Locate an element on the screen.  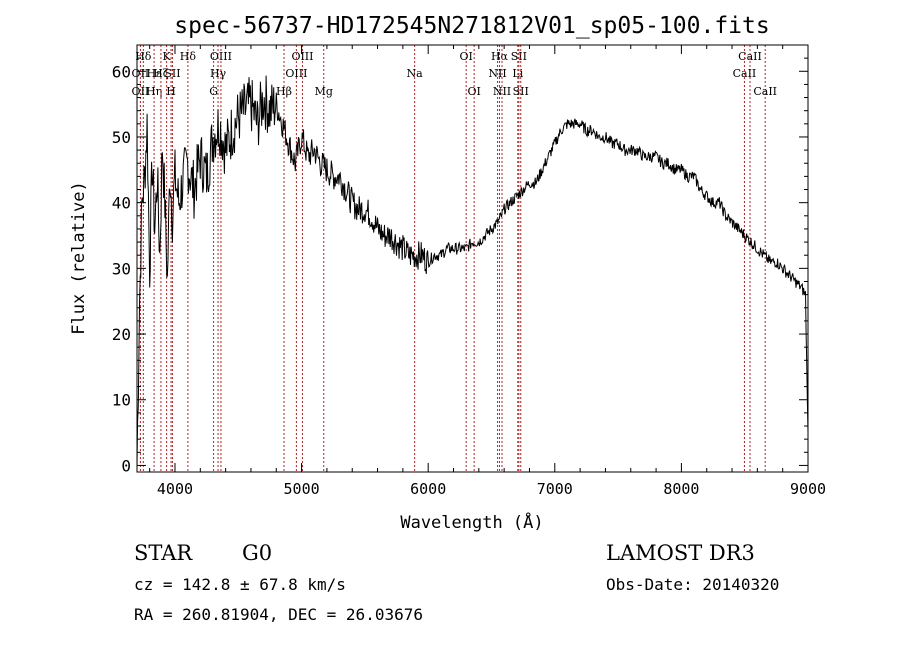
coords-text: RA = 260.81904, DEC = 26.03676 is located at coordinates (278, 614).